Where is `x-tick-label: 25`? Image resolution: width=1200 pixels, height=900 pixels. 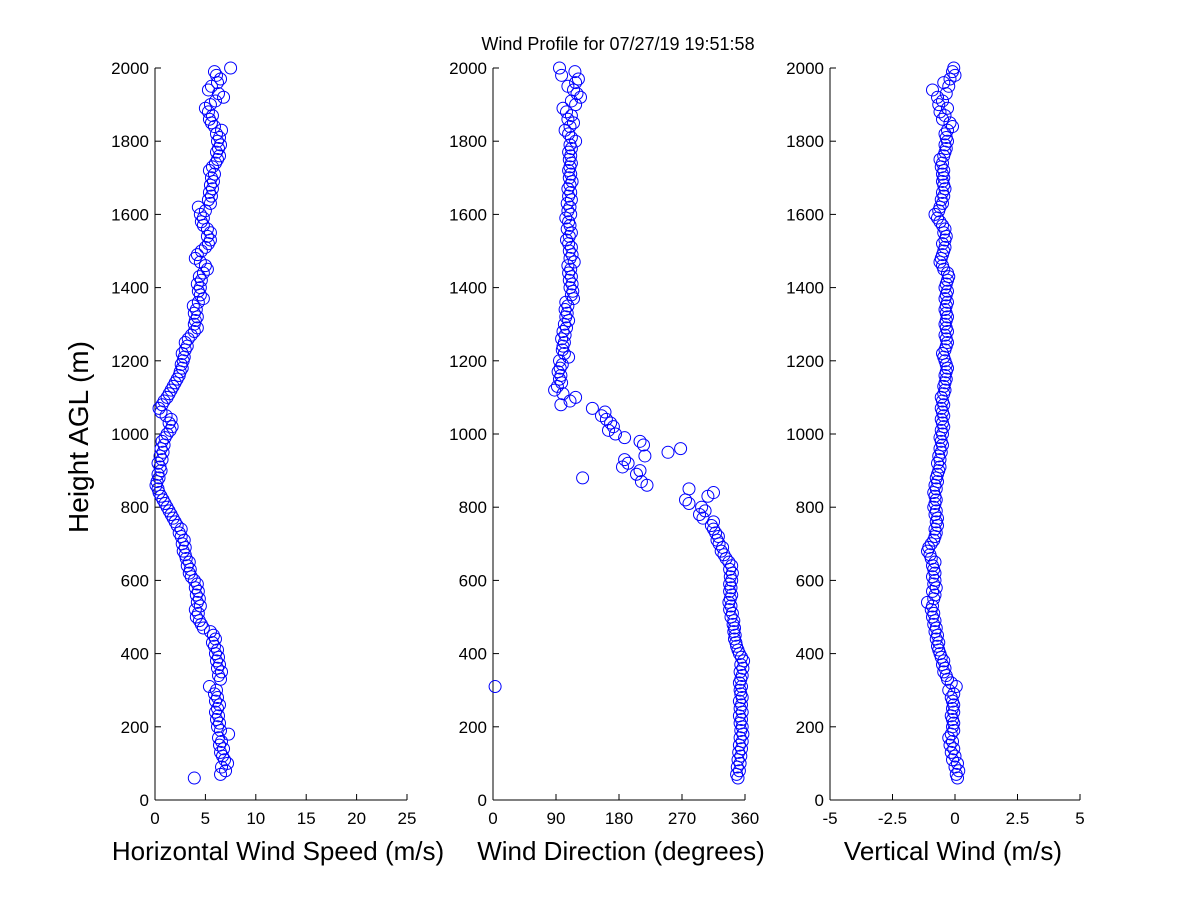 x-tick-label: 25 is located at coordinates (407, 818).